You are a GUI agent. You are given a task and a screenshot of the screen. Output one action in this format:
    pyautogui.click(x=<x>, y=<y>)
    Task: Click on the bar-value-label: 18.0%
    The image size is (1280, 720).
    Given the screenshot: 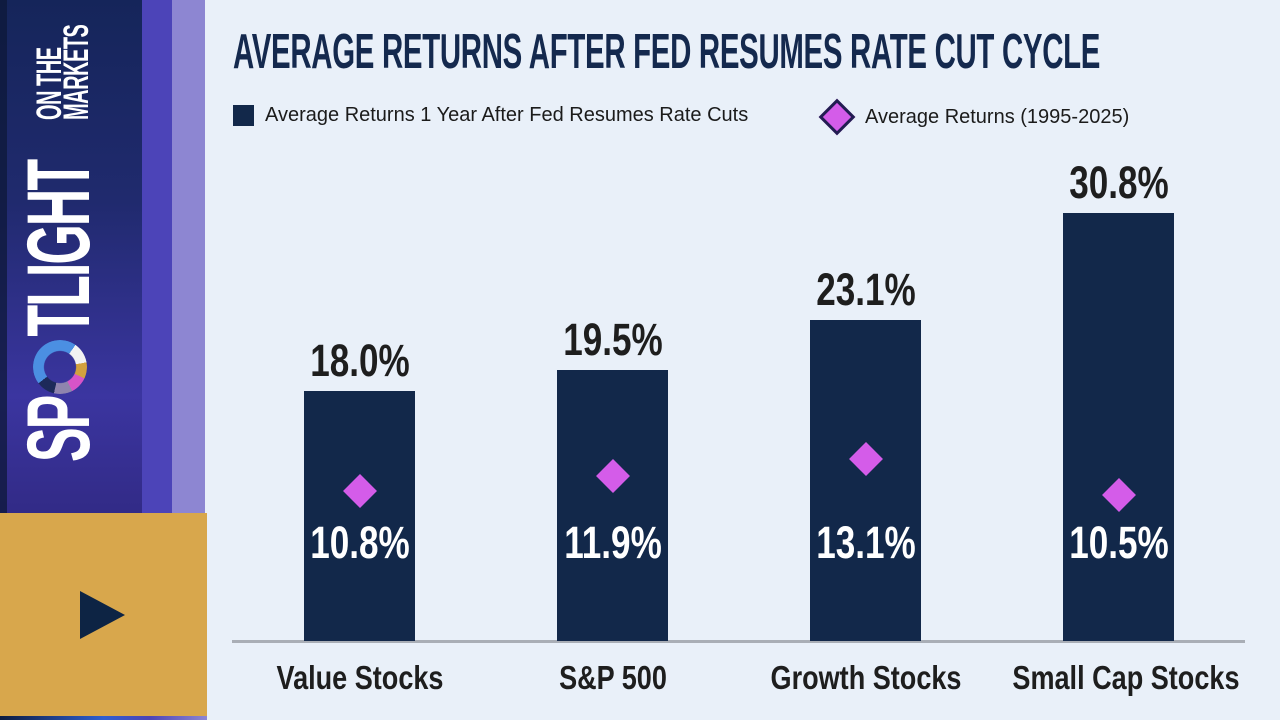 What is the action you would take?
    pyautogui.click(x=359, y=360)
    